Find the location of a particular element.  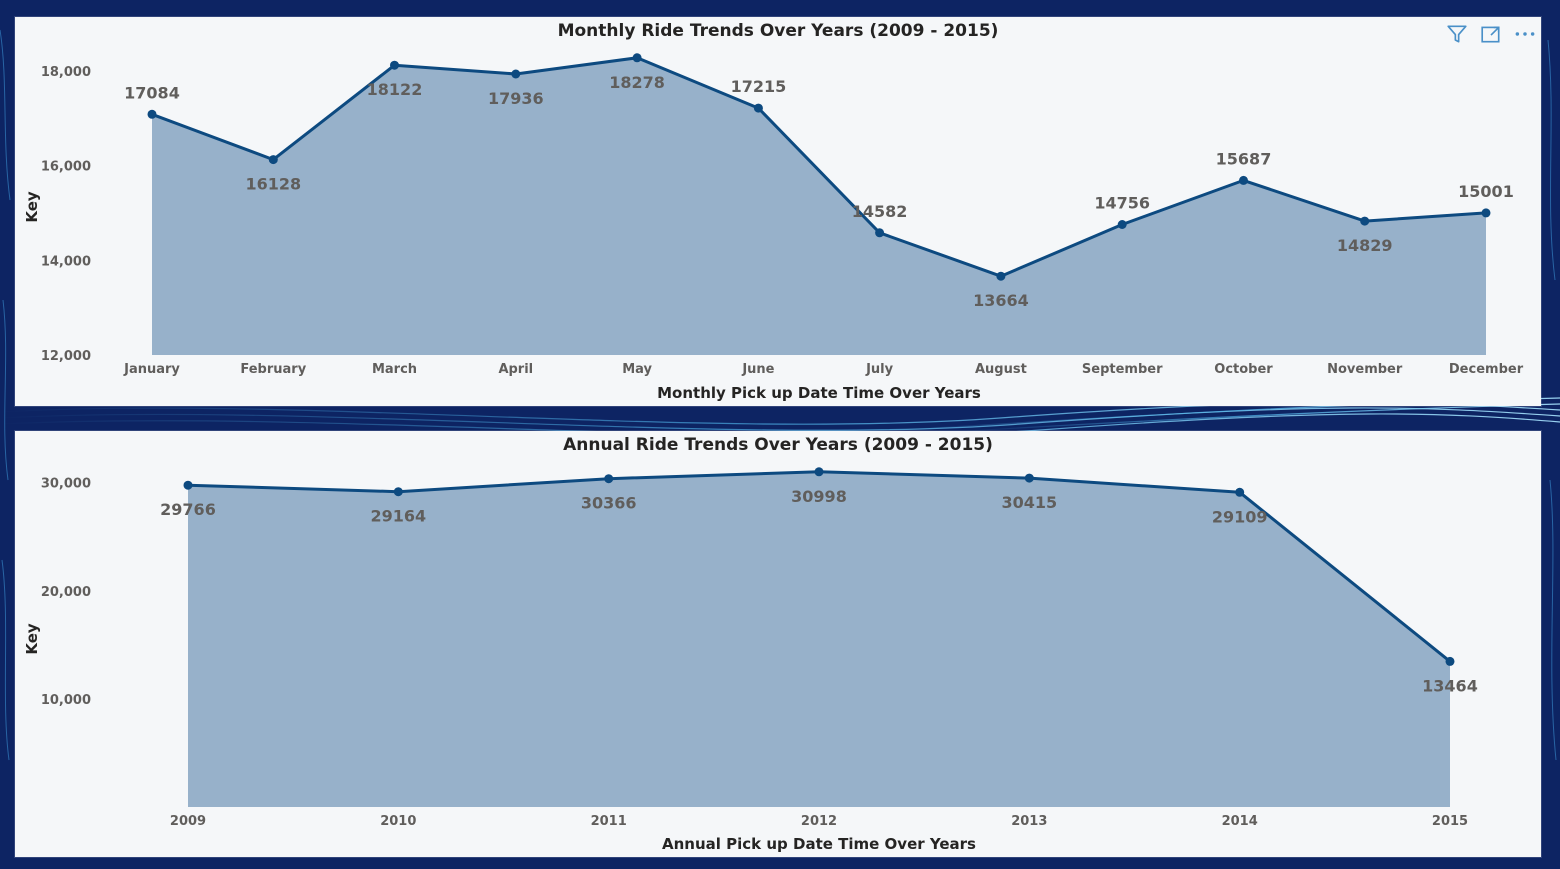

x-tick-label: November is located at coordinates (1365, 369).